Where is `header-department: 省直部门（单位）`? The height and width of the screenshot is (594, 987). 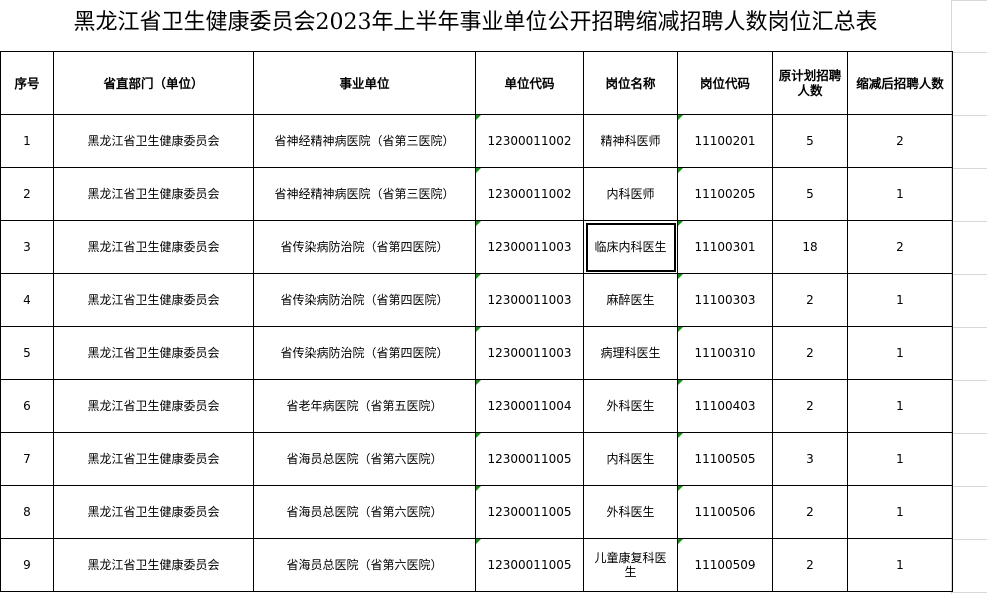
header-department: 省直部门（单位） is located at coordinates (153, 83).